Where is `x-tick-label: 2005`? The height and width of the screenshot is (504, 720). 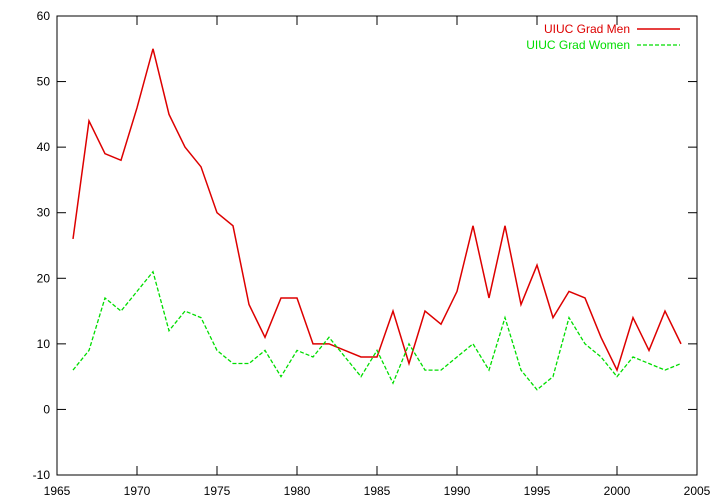
x-tick-label: 2005 is located at coordinates (697, 491).